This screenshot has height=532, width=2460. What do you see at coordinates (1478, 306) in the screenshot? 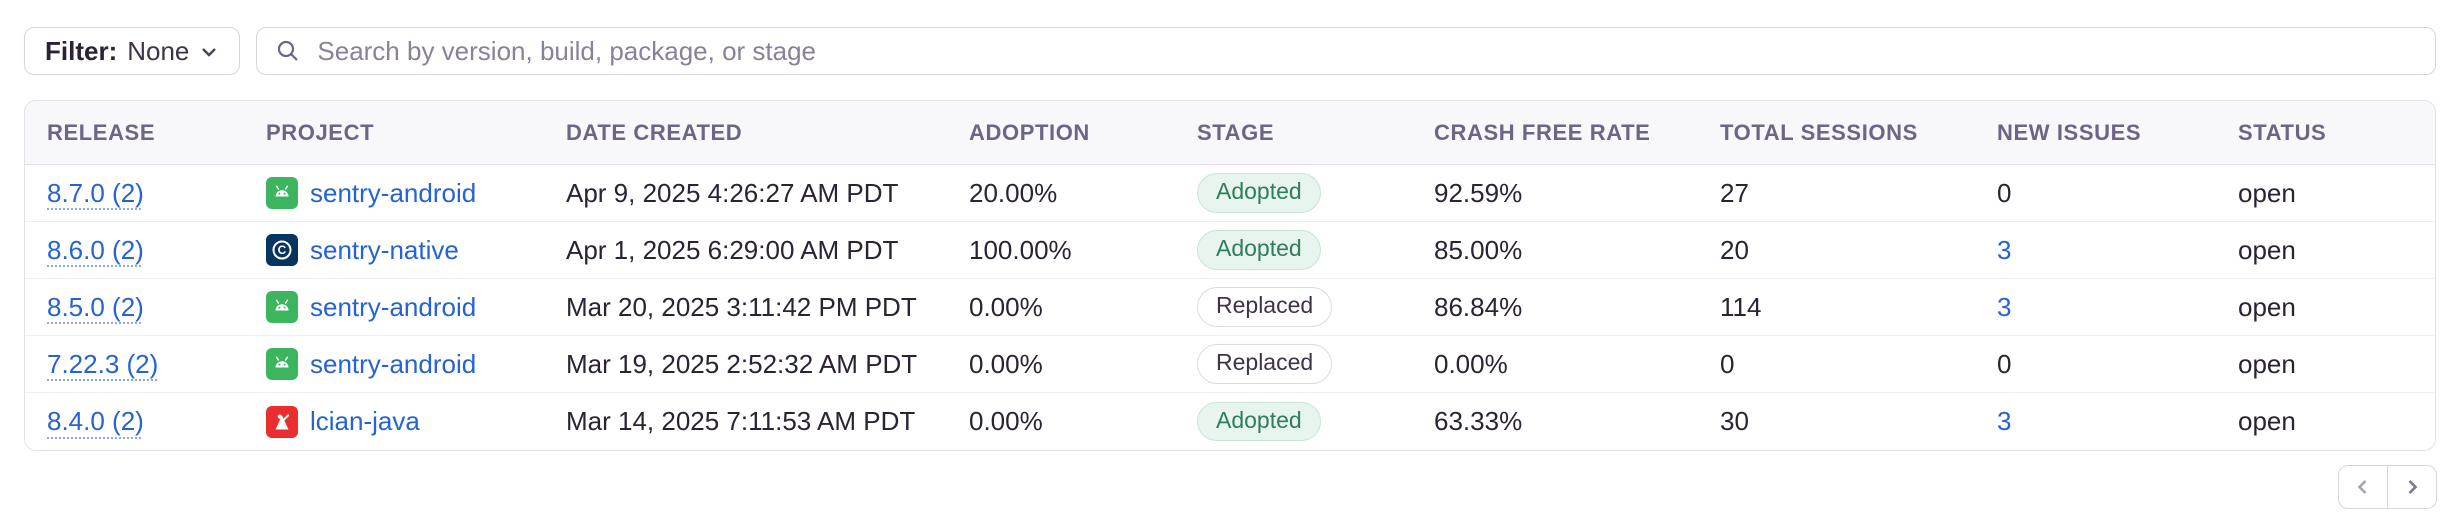
I see `crash-free-rate: 86.84%` at bounding box center [1478, 306].